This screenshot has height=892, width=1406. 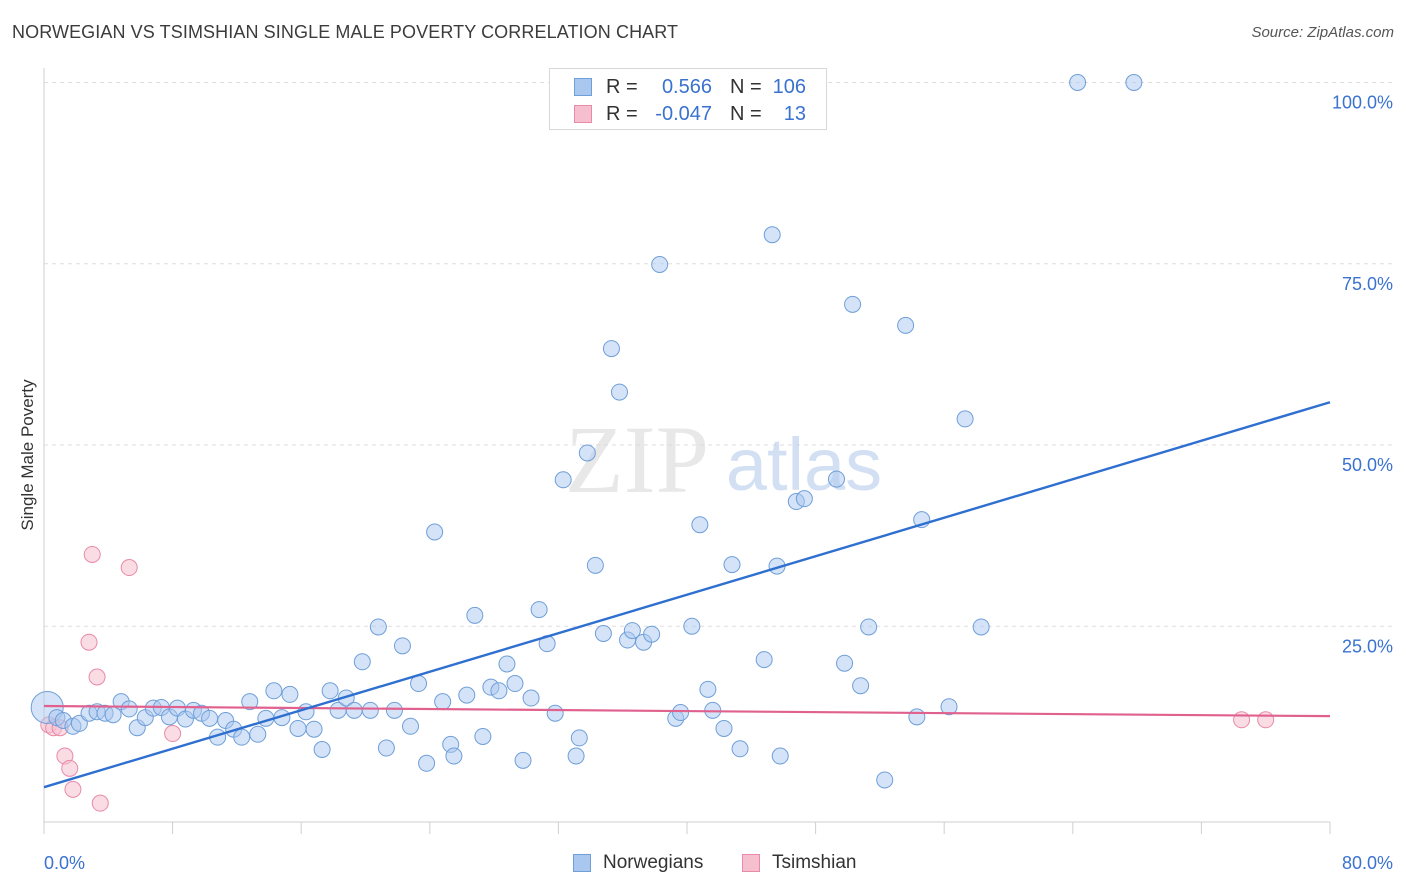 I want to click on series-legend: Norwegians Tsimshian, so click(x=703, y=865).